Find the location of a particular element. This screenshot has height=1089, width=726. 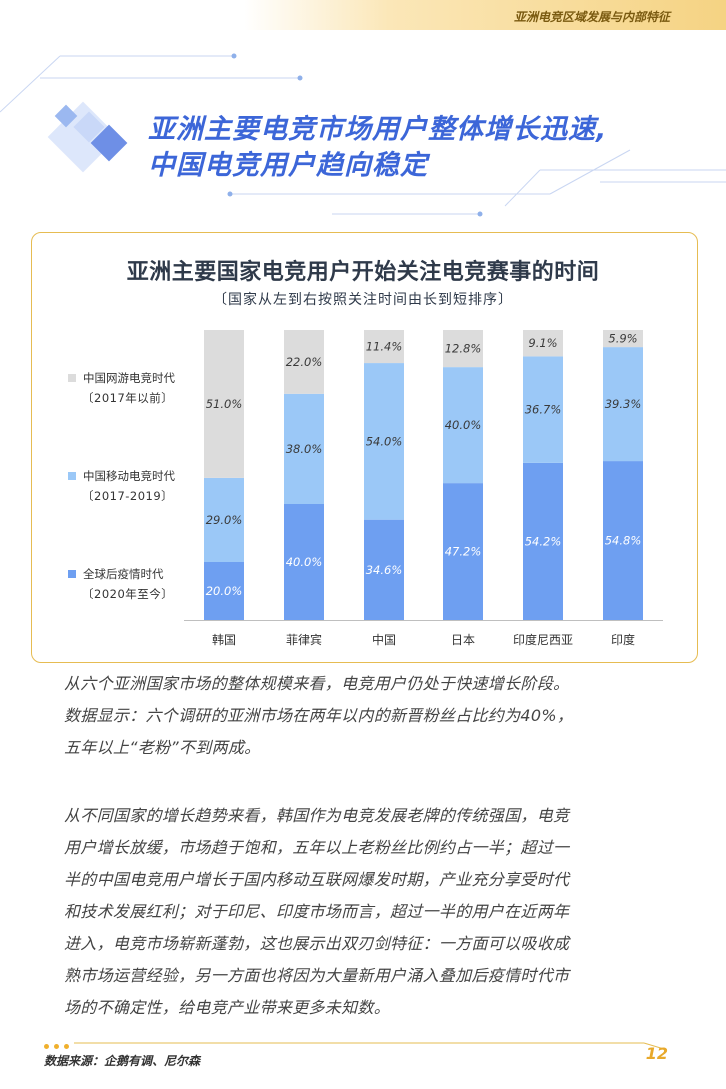

data-source: 数据来源：企鹅有调、尼尔森 is located at coordinates (122, 1061).